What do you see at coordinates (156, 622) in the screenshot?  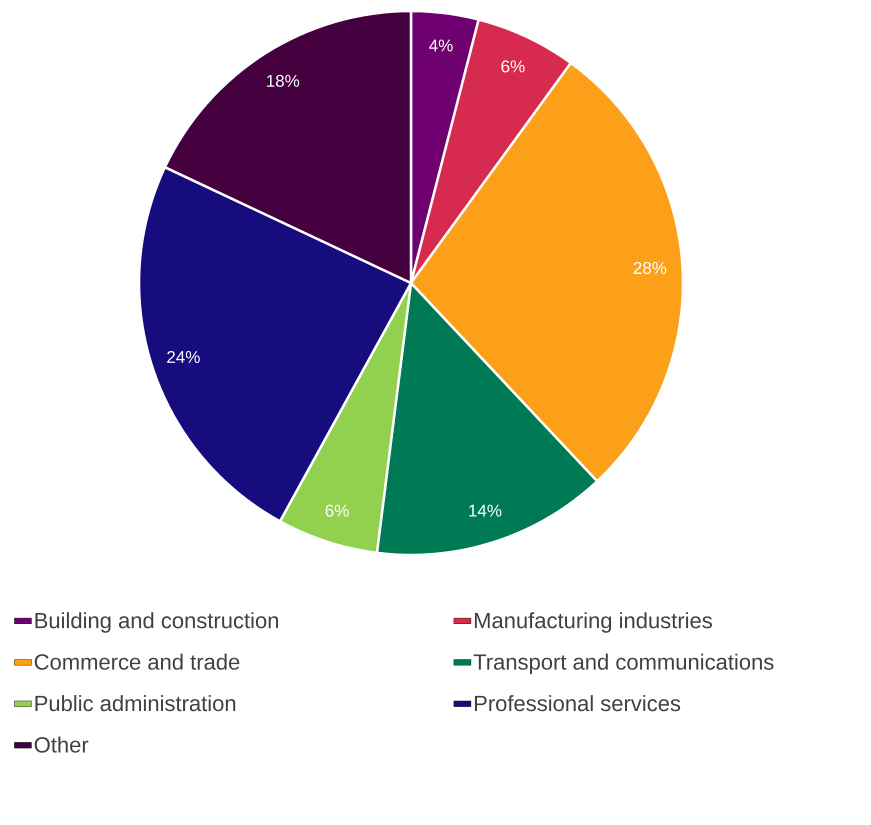 I see `legend-label: Building and construction` at bounding box center [156, 622].